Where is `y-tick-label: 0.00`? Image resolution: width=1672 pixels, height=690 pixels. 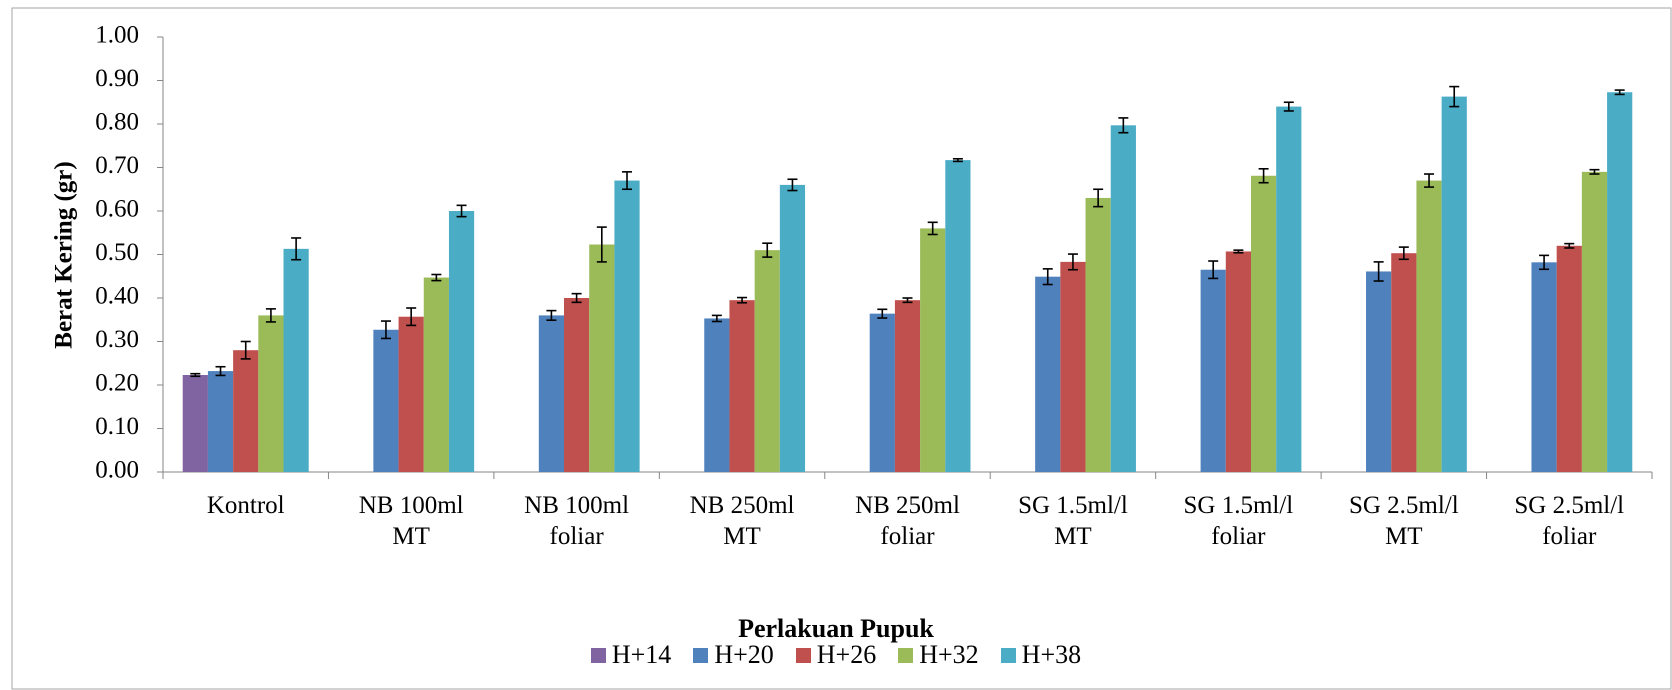 y-tick-label: 0.00 is located at coordinates (117, 470).